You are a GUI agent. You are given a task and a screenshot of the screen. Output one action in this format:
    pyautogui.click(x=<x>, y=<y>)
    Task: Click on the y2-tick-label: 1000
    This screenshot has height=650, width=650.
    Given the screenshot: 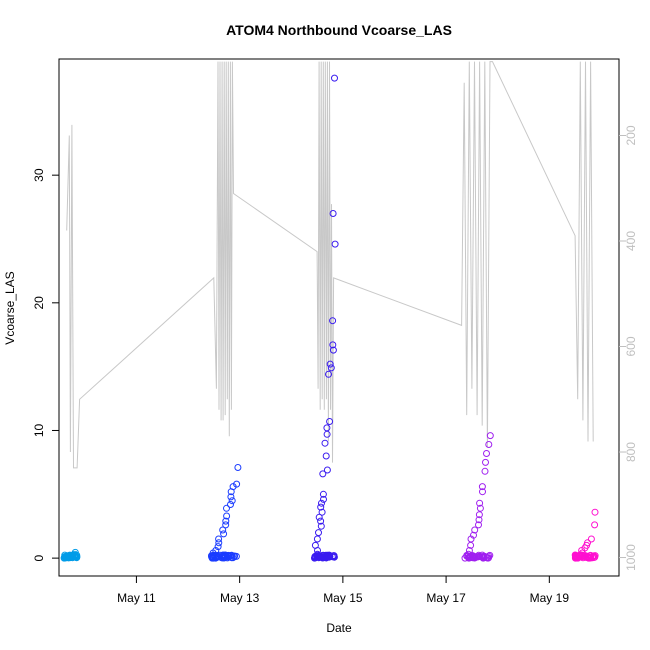 What is the action you would take?
    pyautogui.click(x=631, y=557)
    